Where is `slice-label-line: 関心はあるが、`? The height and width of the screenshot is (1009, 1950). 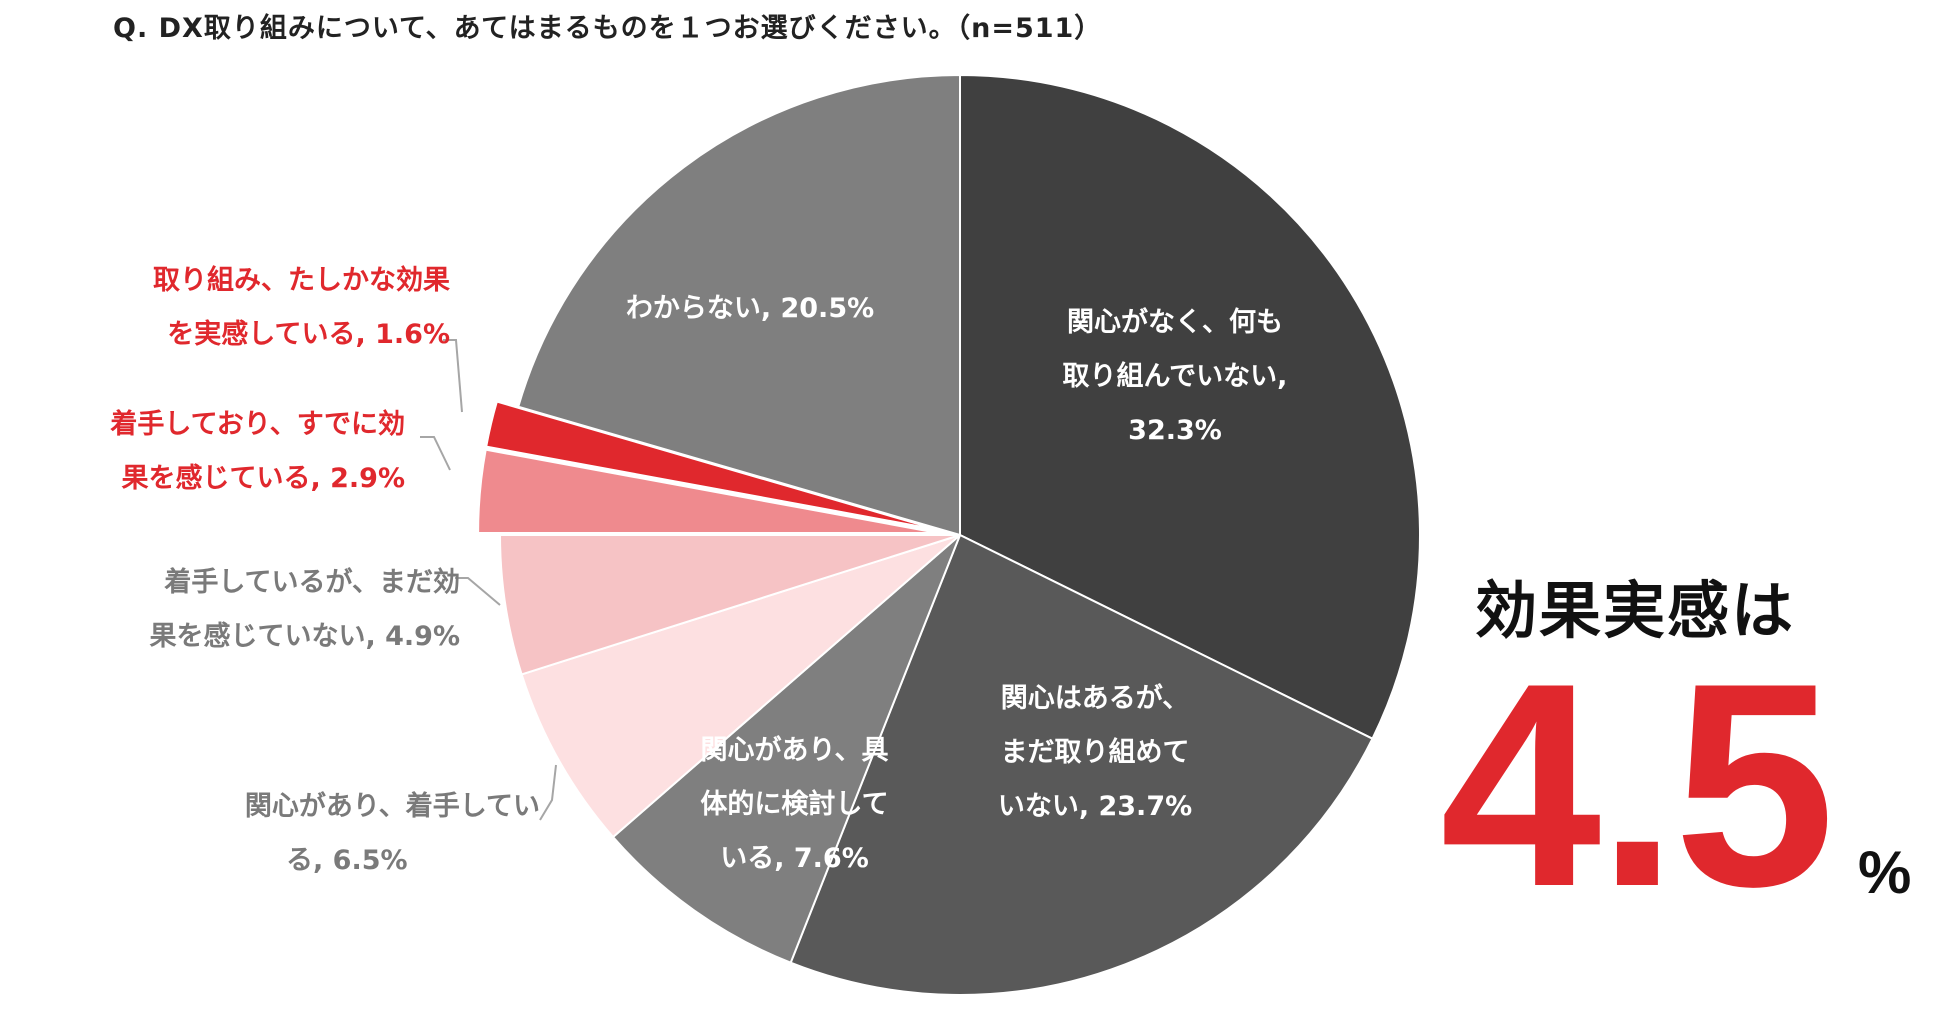
slice-label-line: 関心はあるが、 is located at coordinates (1095, 698).